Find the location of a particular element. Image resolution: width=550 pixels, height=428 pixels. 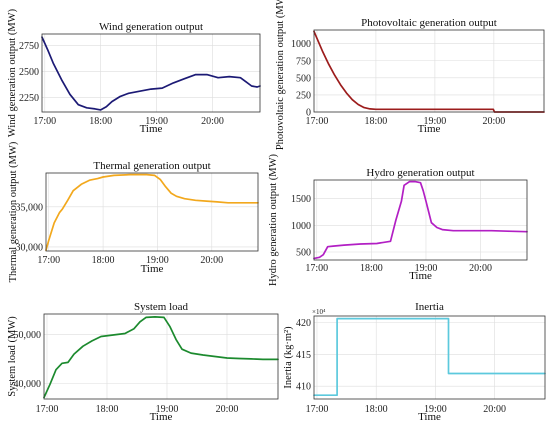

pv-plot-frame is located at coordinates (429, 71).